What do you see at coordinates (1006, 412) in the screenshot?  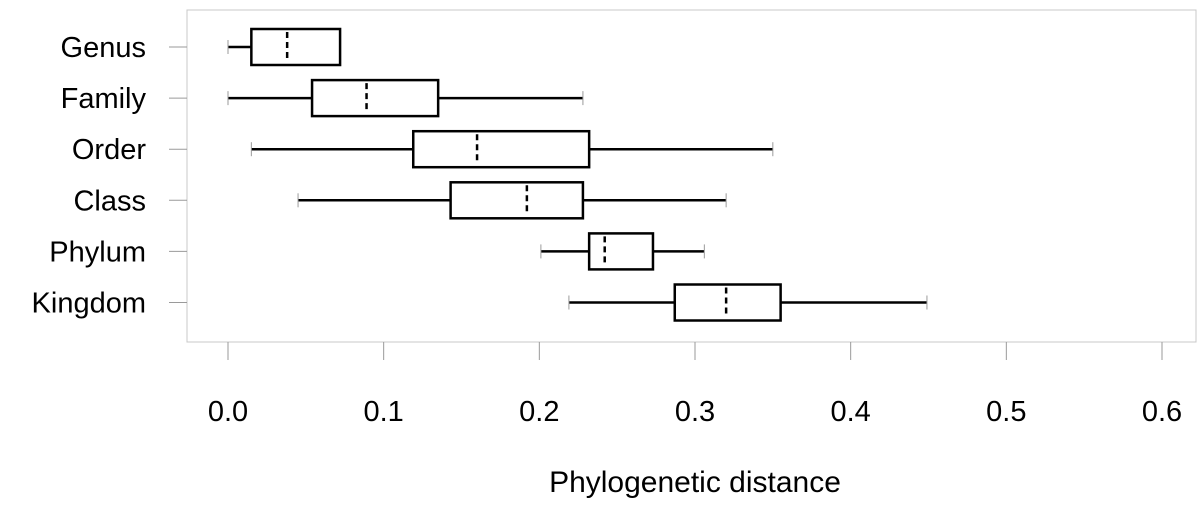 I see `x-tick-label: 0.5` at bounding box center [1006, 412].